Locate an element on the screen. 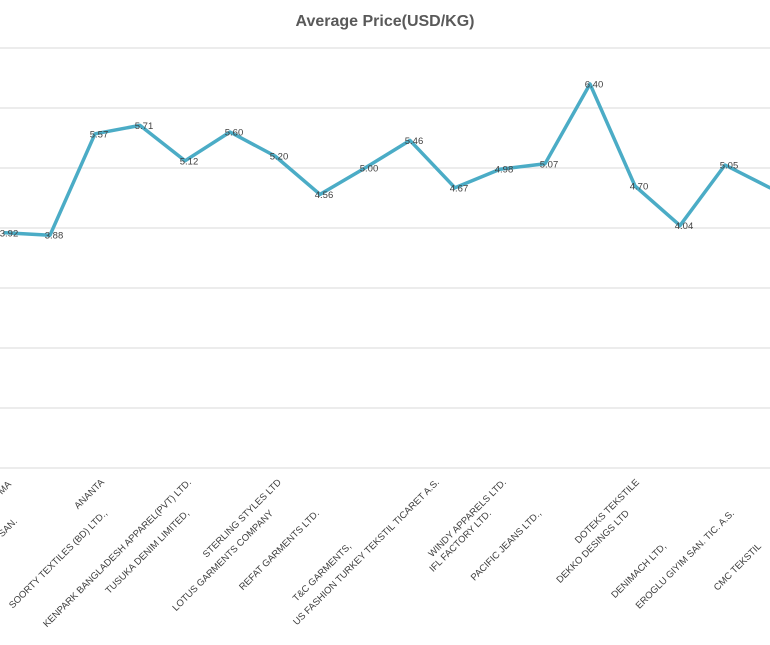 The height and width of the screenshot is (645, 770). data-label: 4.04 is located at coordinates (684, 226).